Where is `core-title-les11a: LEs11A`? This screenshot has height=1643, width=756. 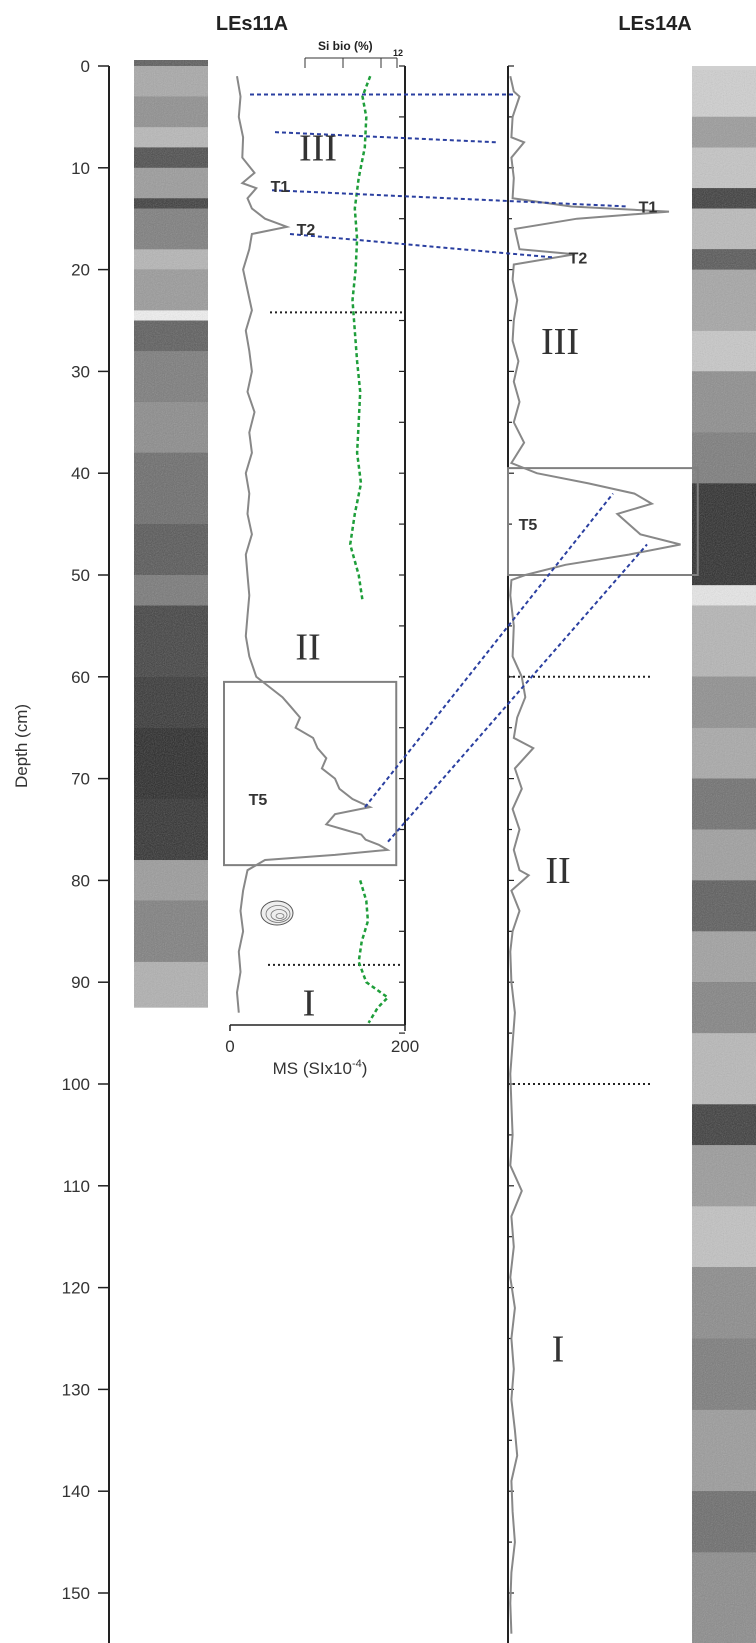
core-title-les11a: LEs11A is located at coordinates (252, 24).